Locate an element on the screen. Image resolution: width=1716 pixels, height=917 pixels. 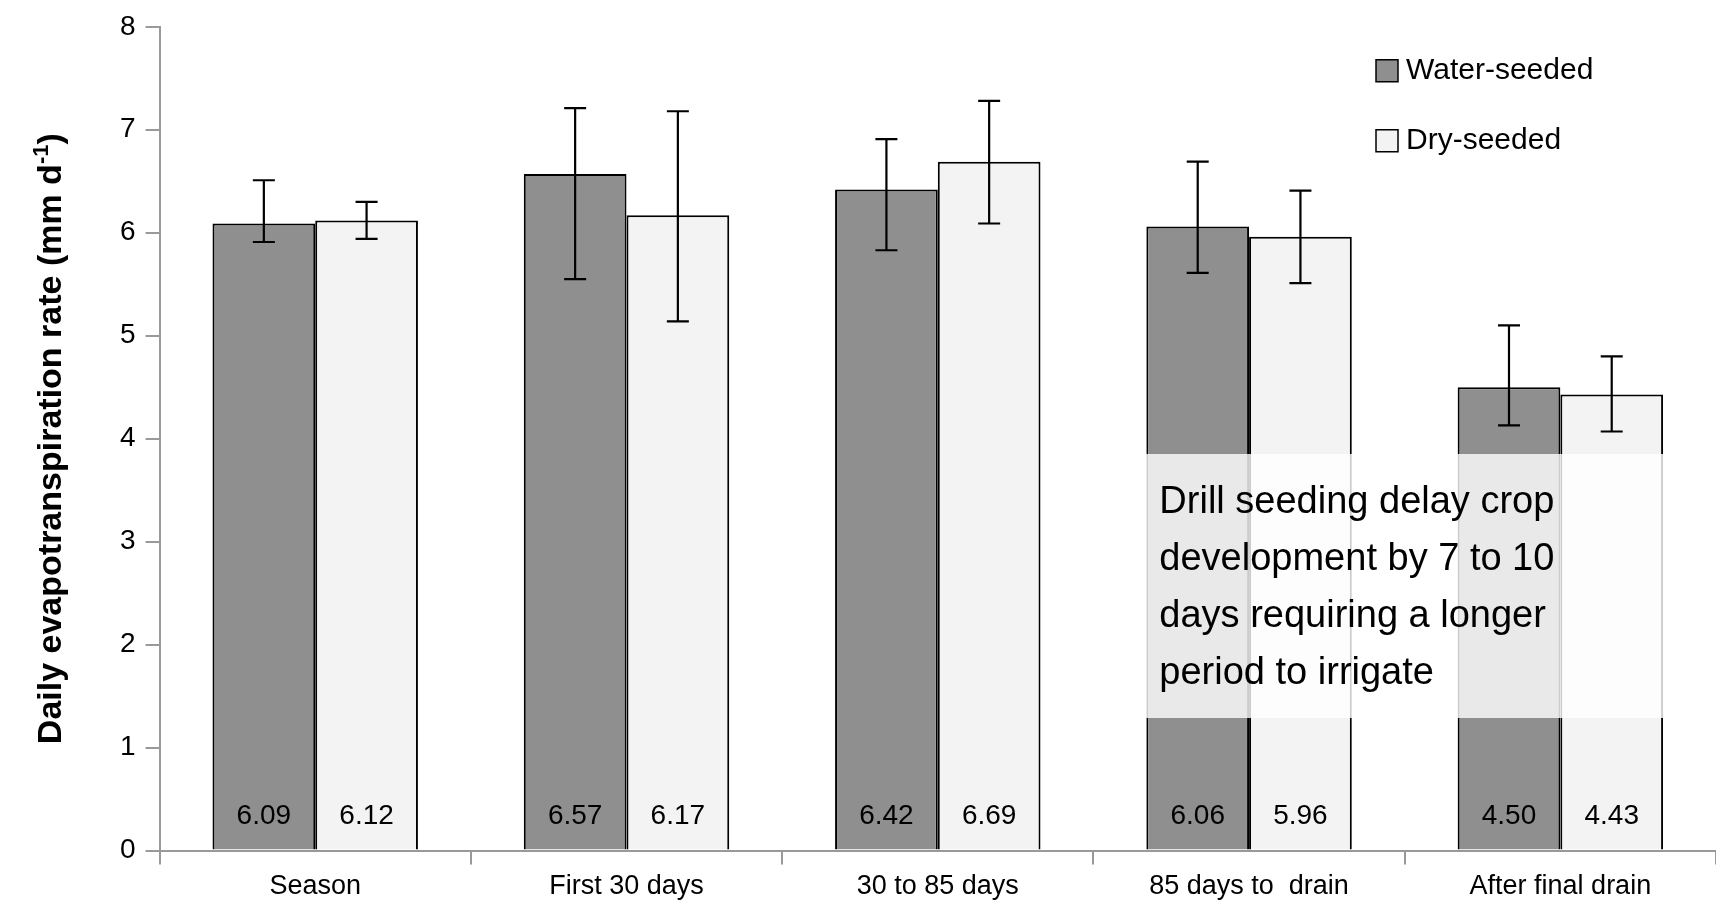
x-tick-label: 30 to 85 days is located at coordinates (937, 885).